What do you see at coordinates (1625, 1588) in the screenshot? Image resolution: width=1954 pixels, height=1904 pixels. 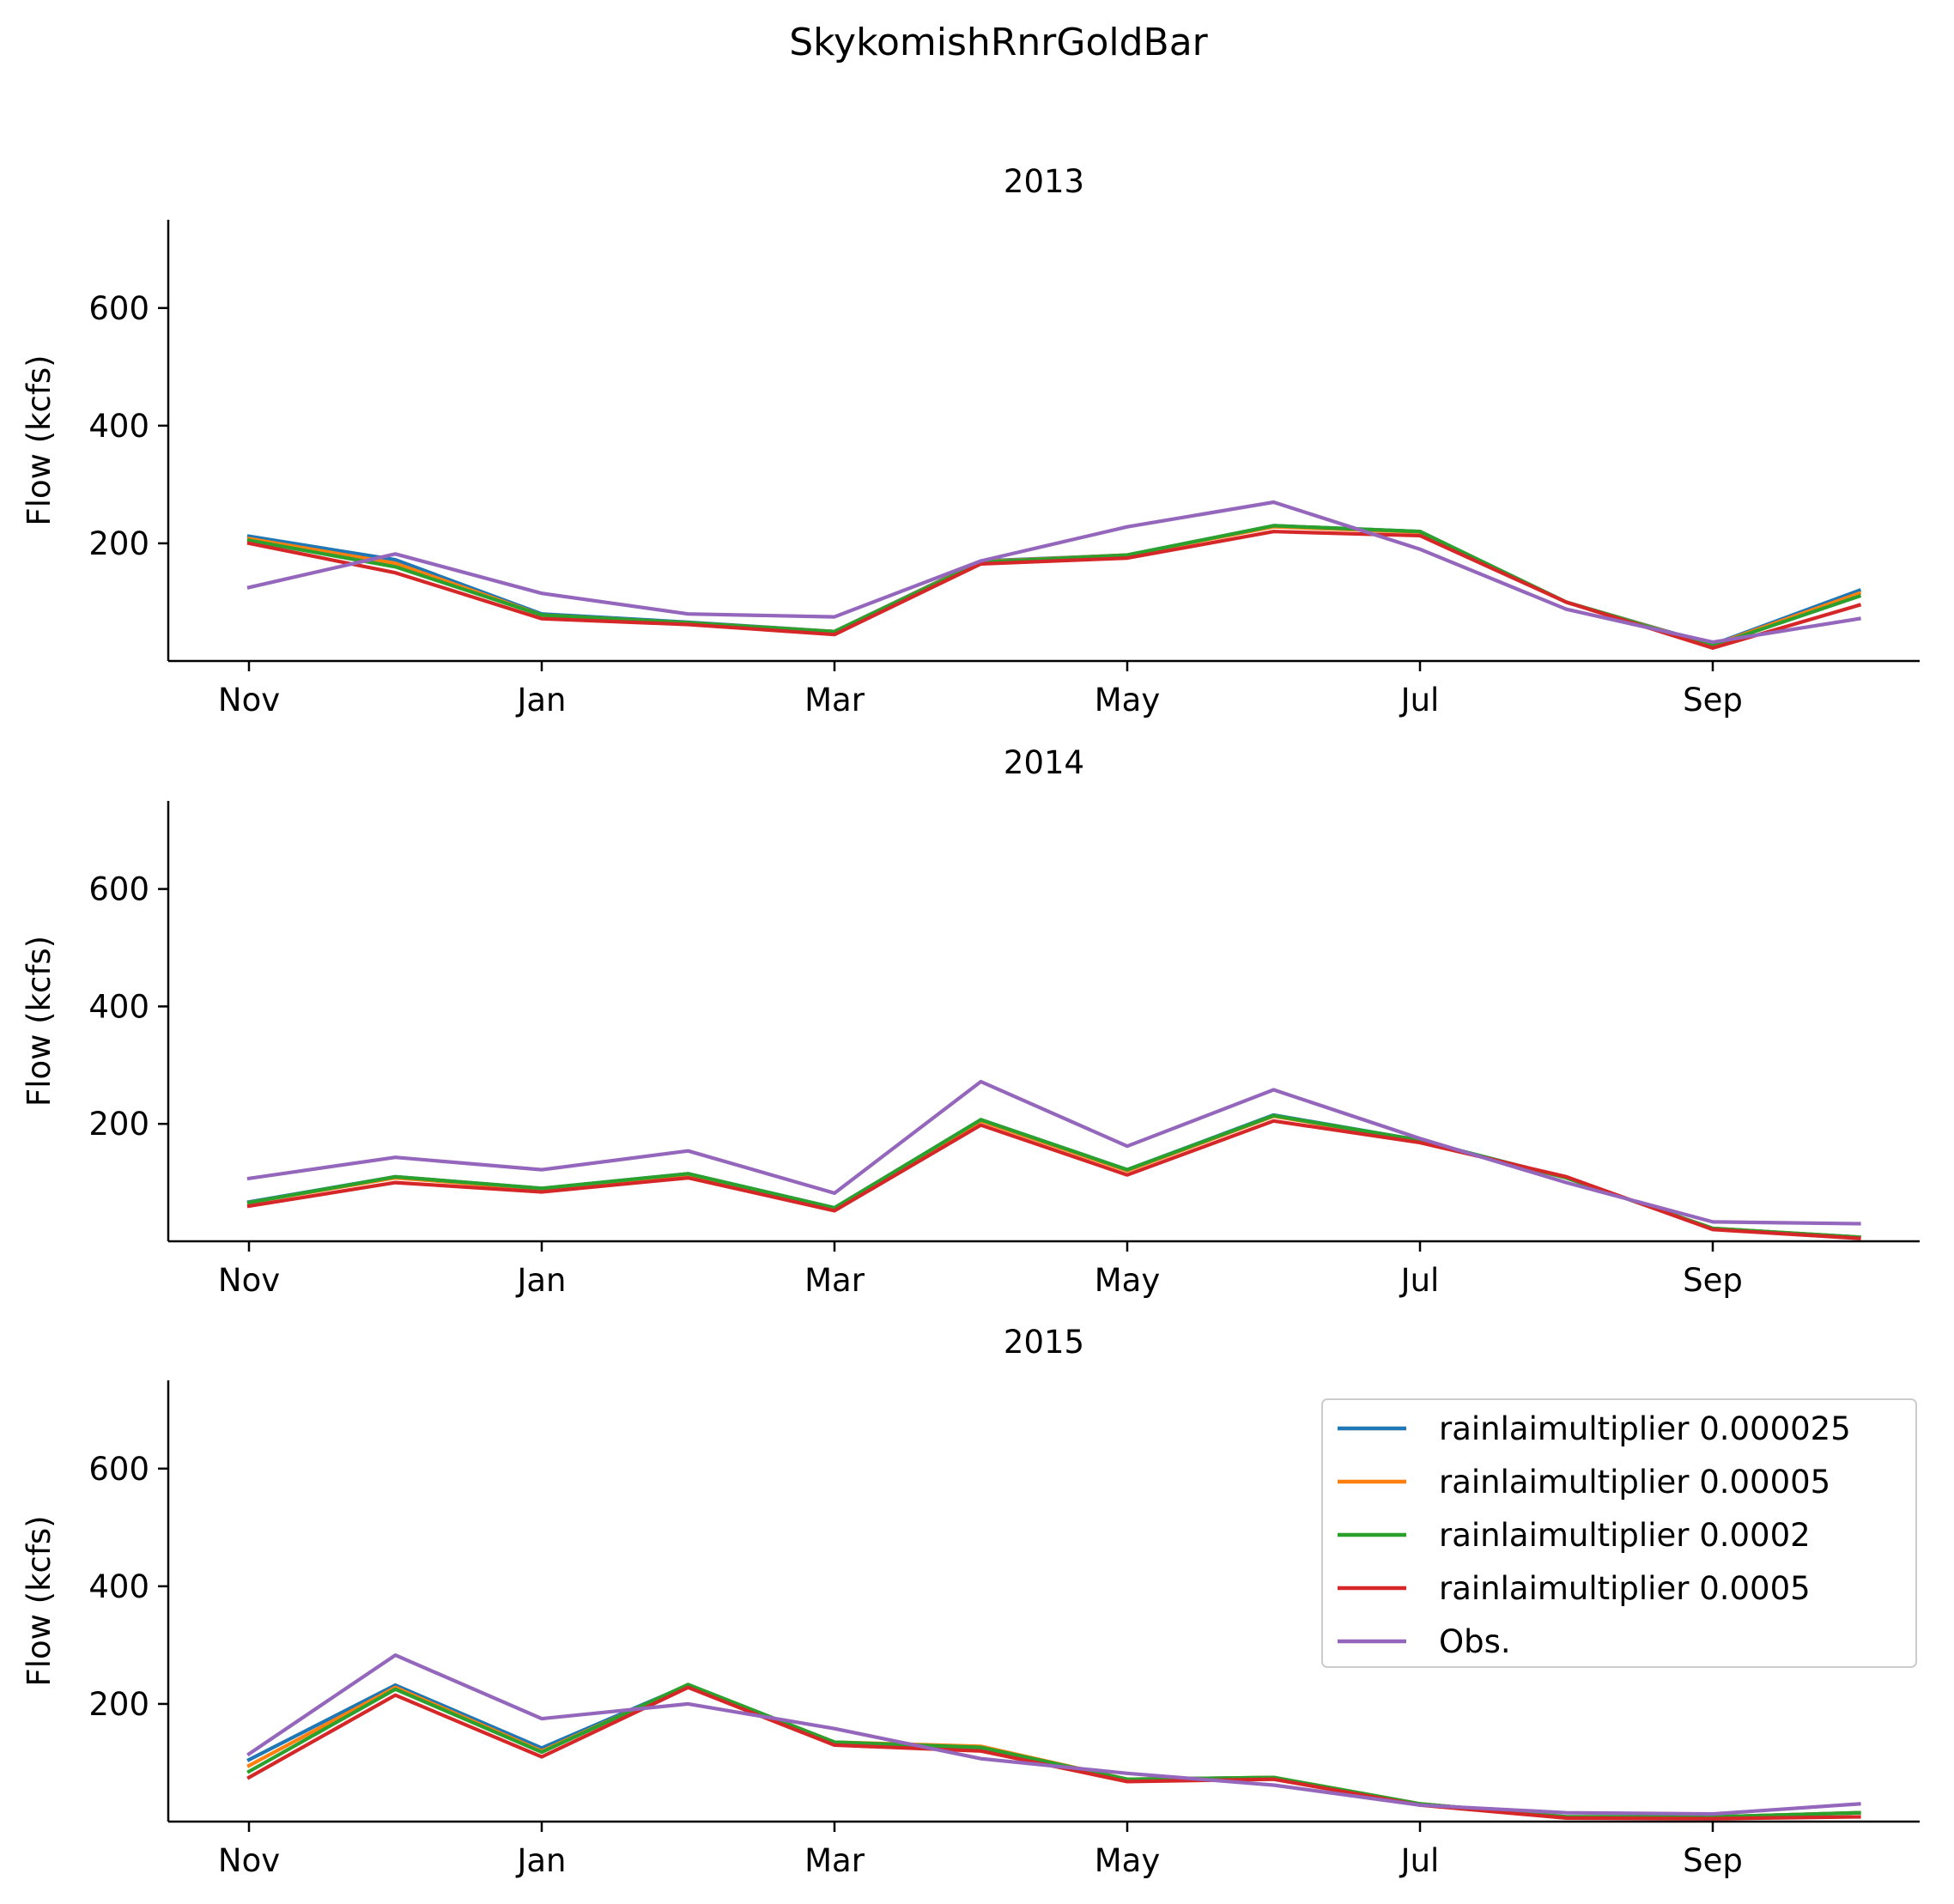 I see `legend-entry: rainlaimultiplier 0.0005` at bounding box center [1625, 1588].